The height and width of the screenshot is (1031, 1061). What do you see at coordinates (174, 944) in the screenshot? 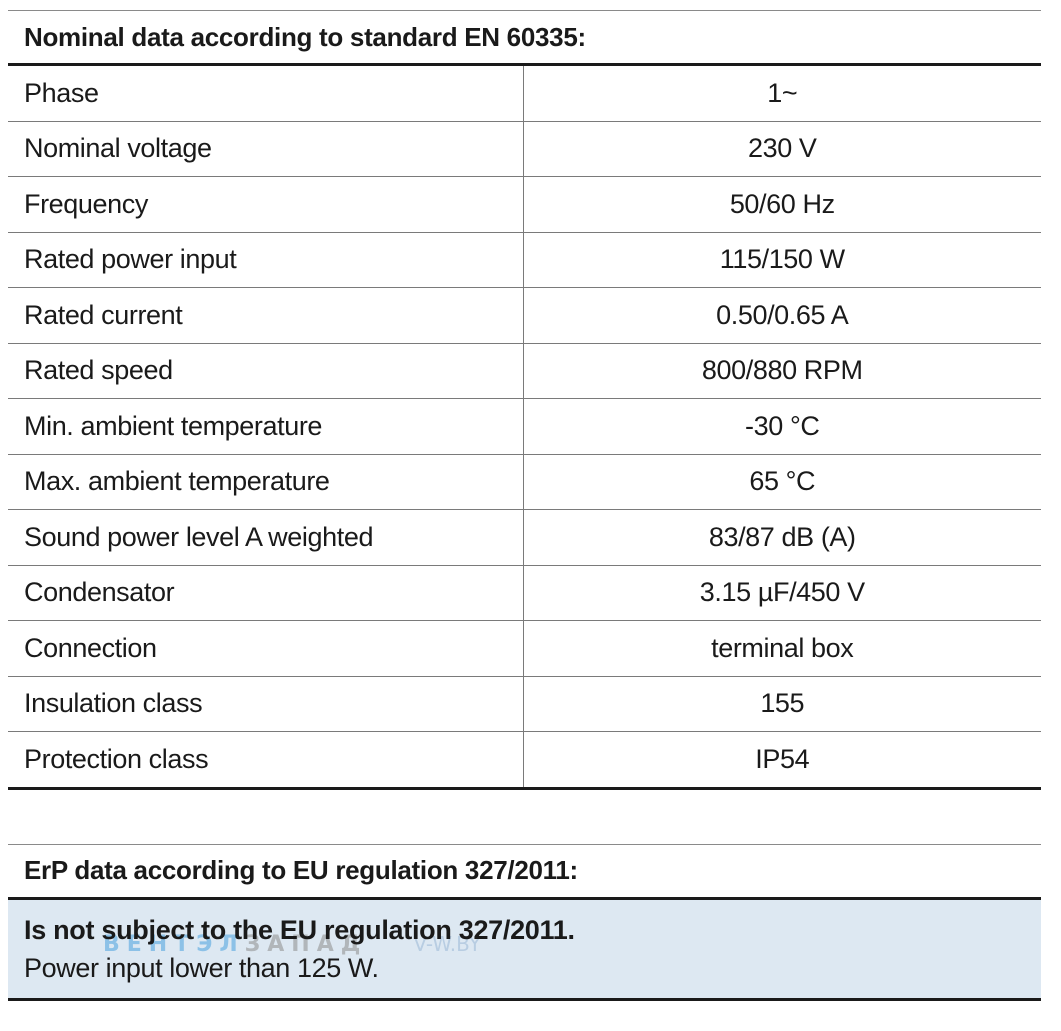
I see `watermark-part1: ВЕНТЭЛ` at bounding box center [174, 944].